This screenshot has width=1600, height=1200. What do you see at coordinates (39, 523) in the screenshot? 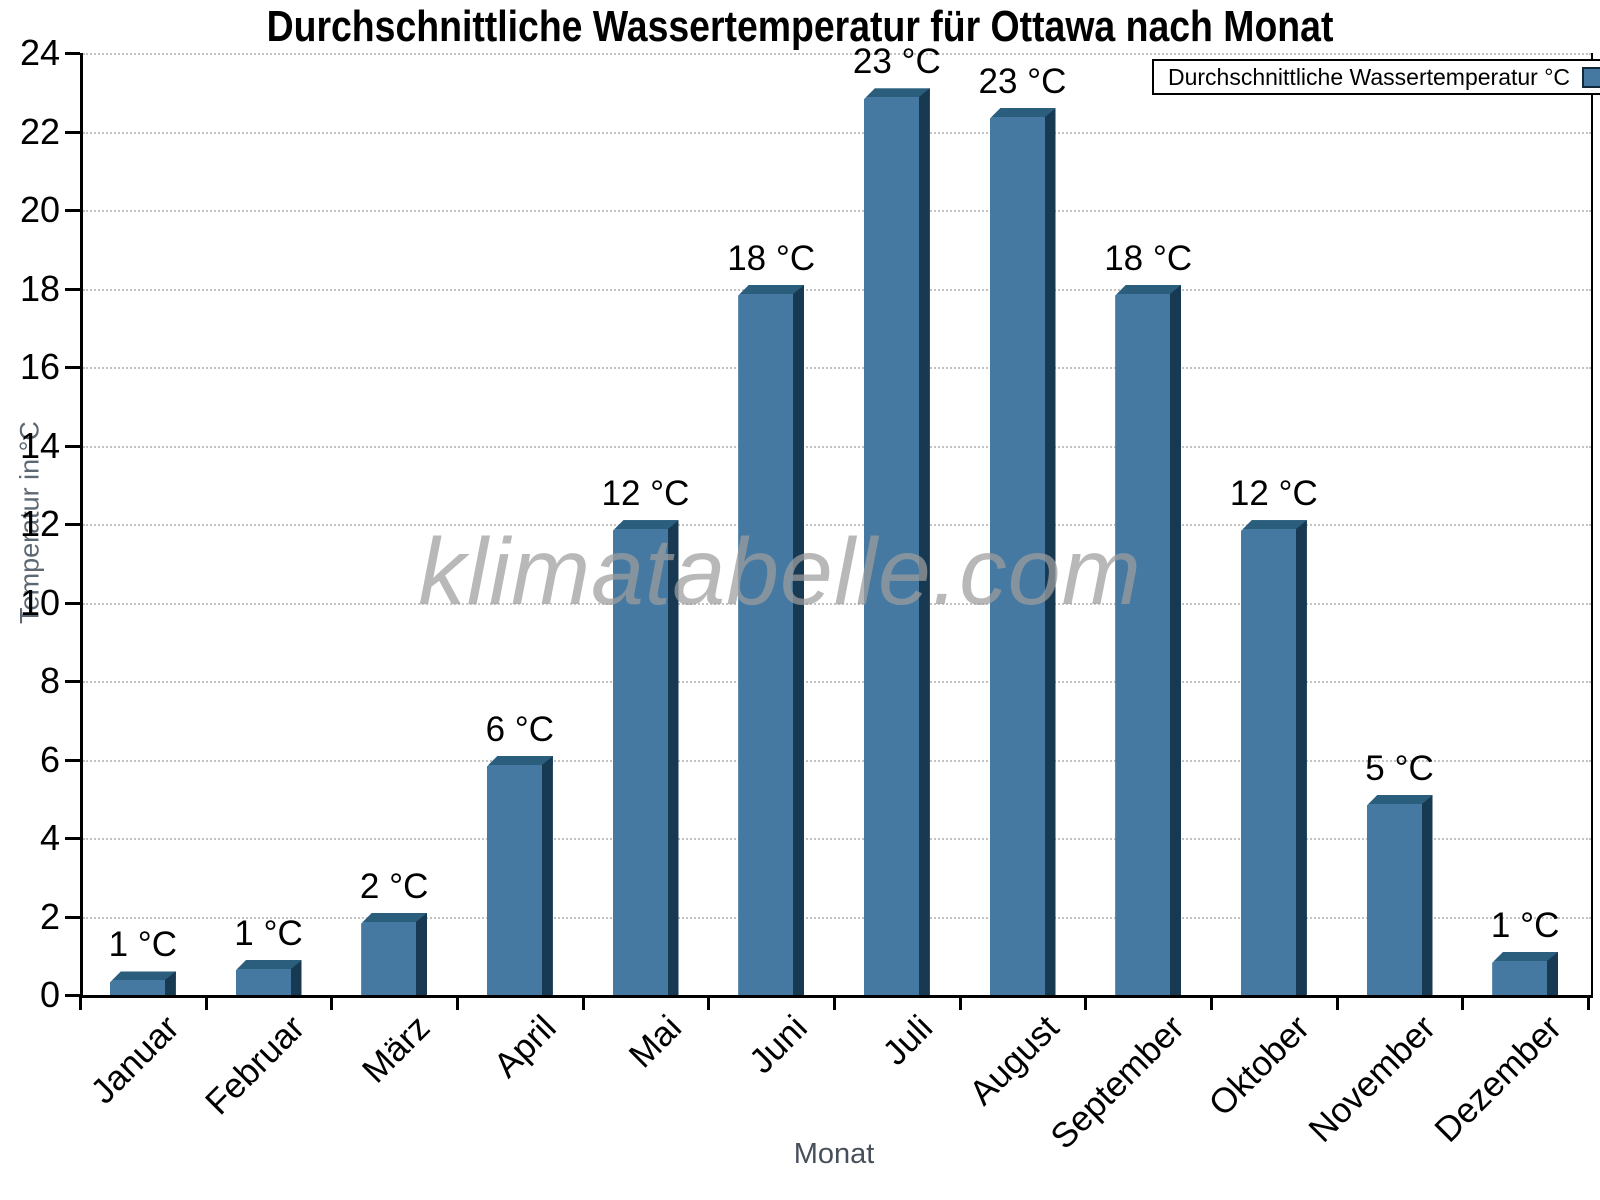
I see `y-tick-label: 12` at bounding box center [39, 523].